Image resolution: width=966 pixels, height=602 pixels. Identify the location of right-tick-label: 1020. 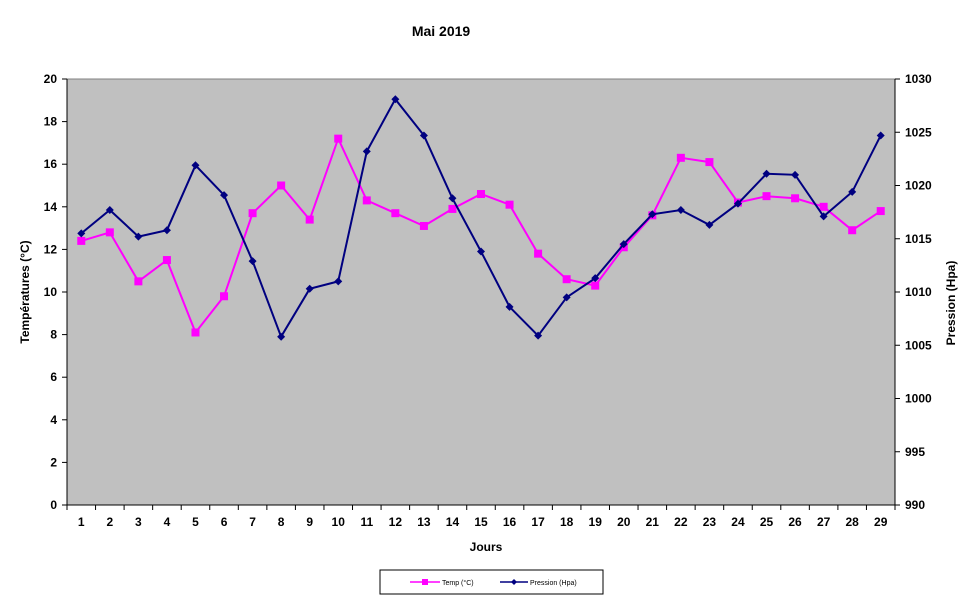
(918, 186).